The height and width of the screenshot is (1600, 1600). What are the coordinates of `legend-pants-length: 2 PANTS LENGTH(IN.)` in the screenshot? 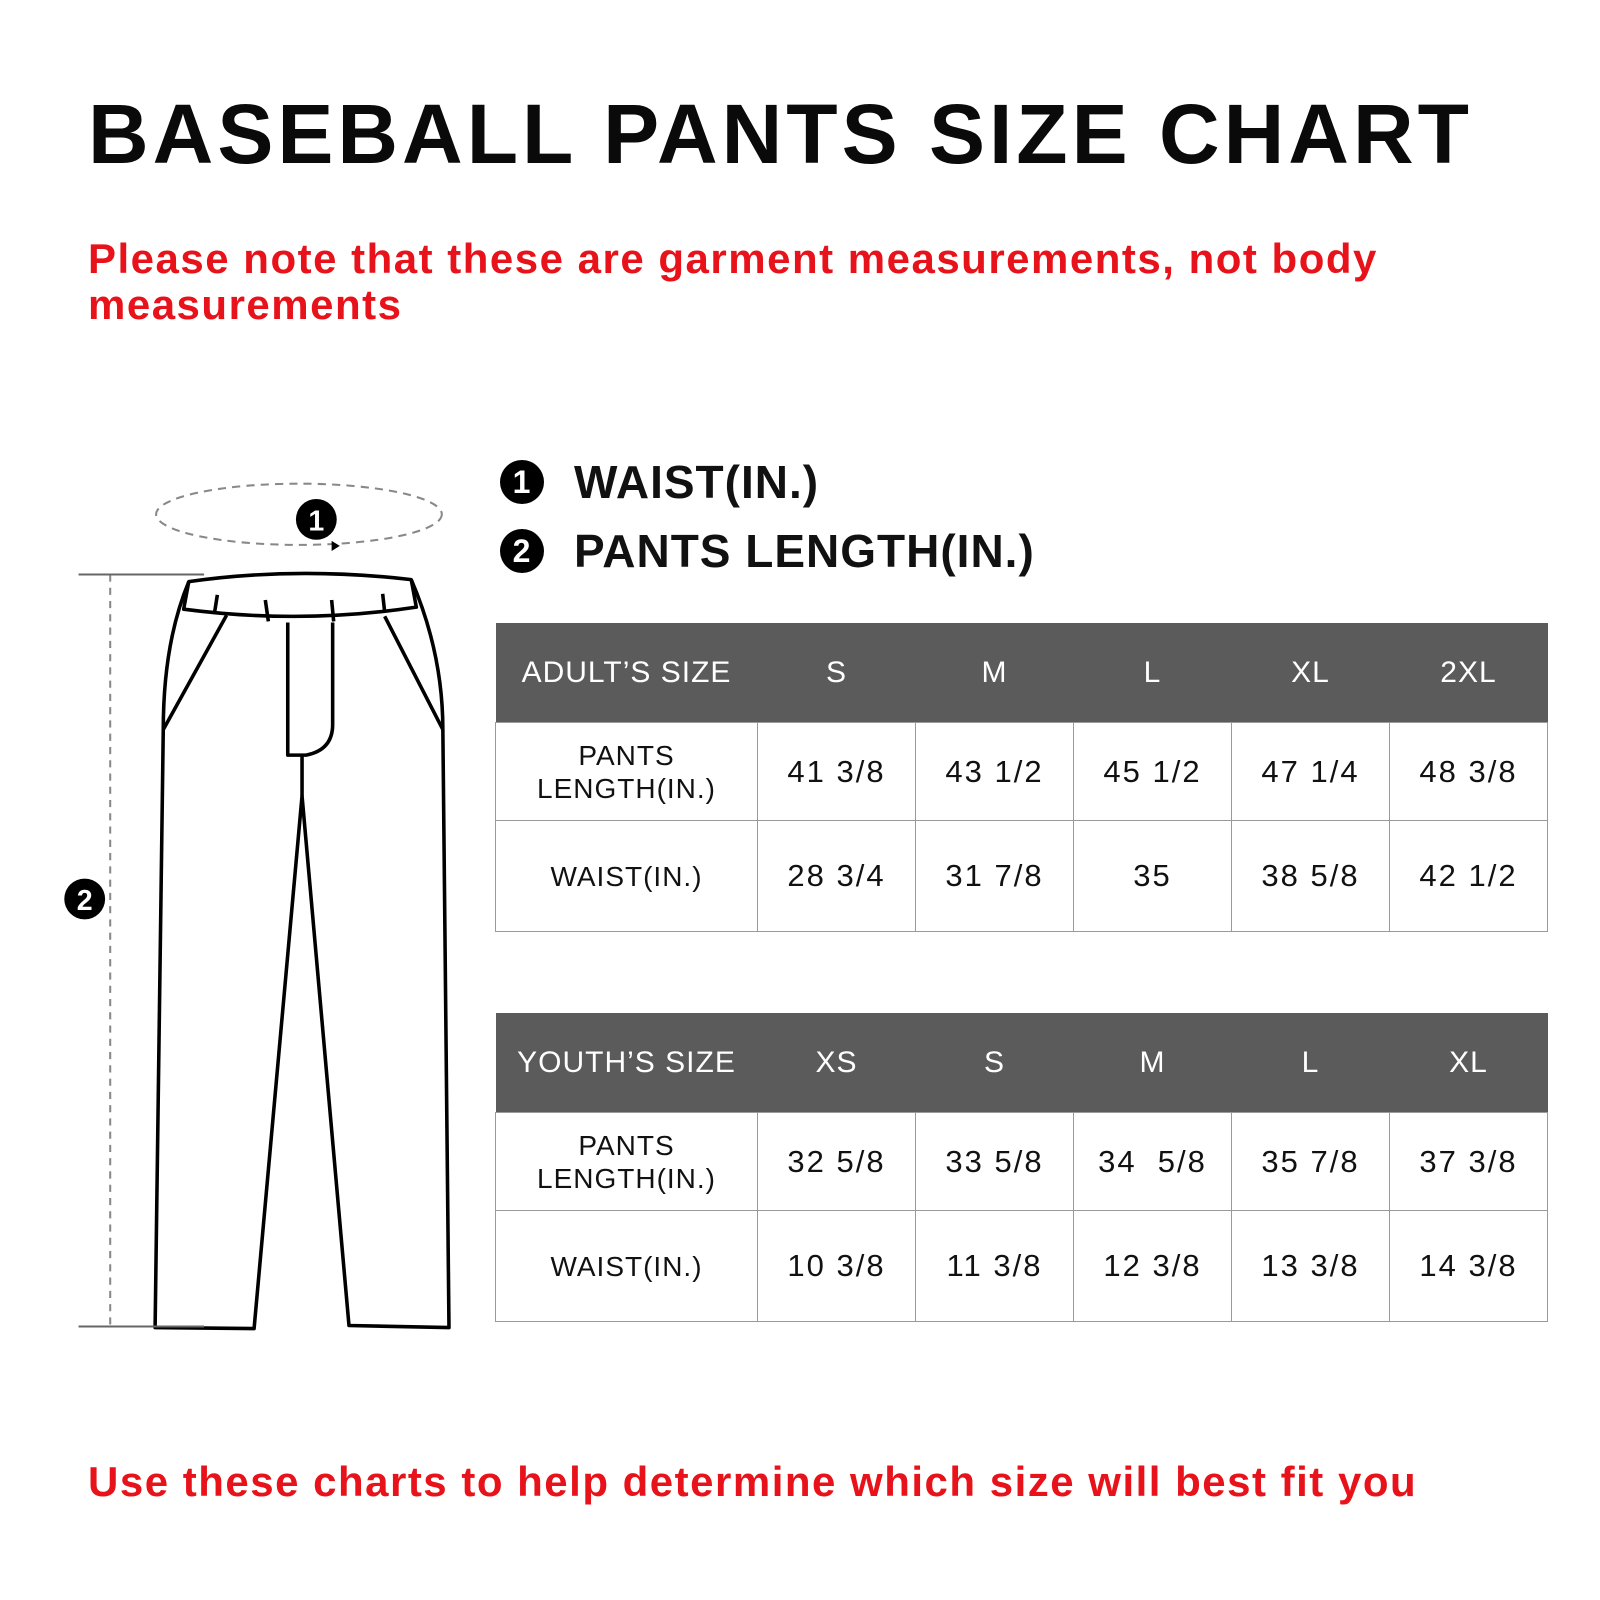 It's located at (767, 551).